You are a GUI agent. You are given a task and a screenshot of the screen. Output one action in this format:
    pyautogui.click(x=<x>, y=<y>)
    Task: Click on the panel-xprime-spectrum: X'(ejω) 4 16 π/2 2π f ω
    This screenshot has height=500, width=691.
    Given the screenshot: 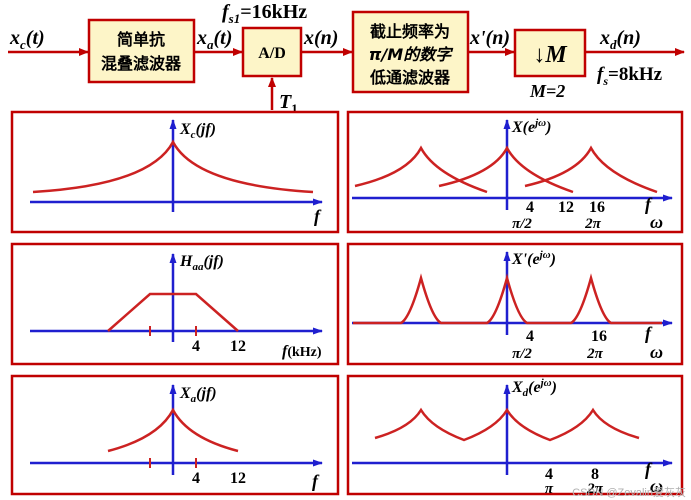 What is the action you would take?
    pyautogui.click(x=515, y=304)
    